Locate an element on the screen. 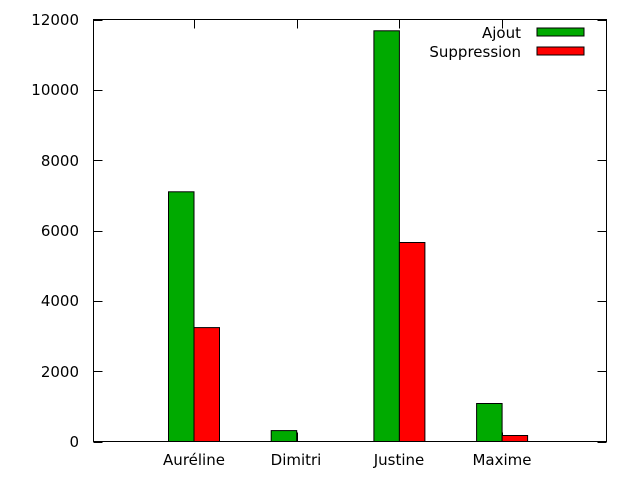 The width and height of the screenshot is (640, 480). legend-swatch-suppression is located at coordinates (560, 51).